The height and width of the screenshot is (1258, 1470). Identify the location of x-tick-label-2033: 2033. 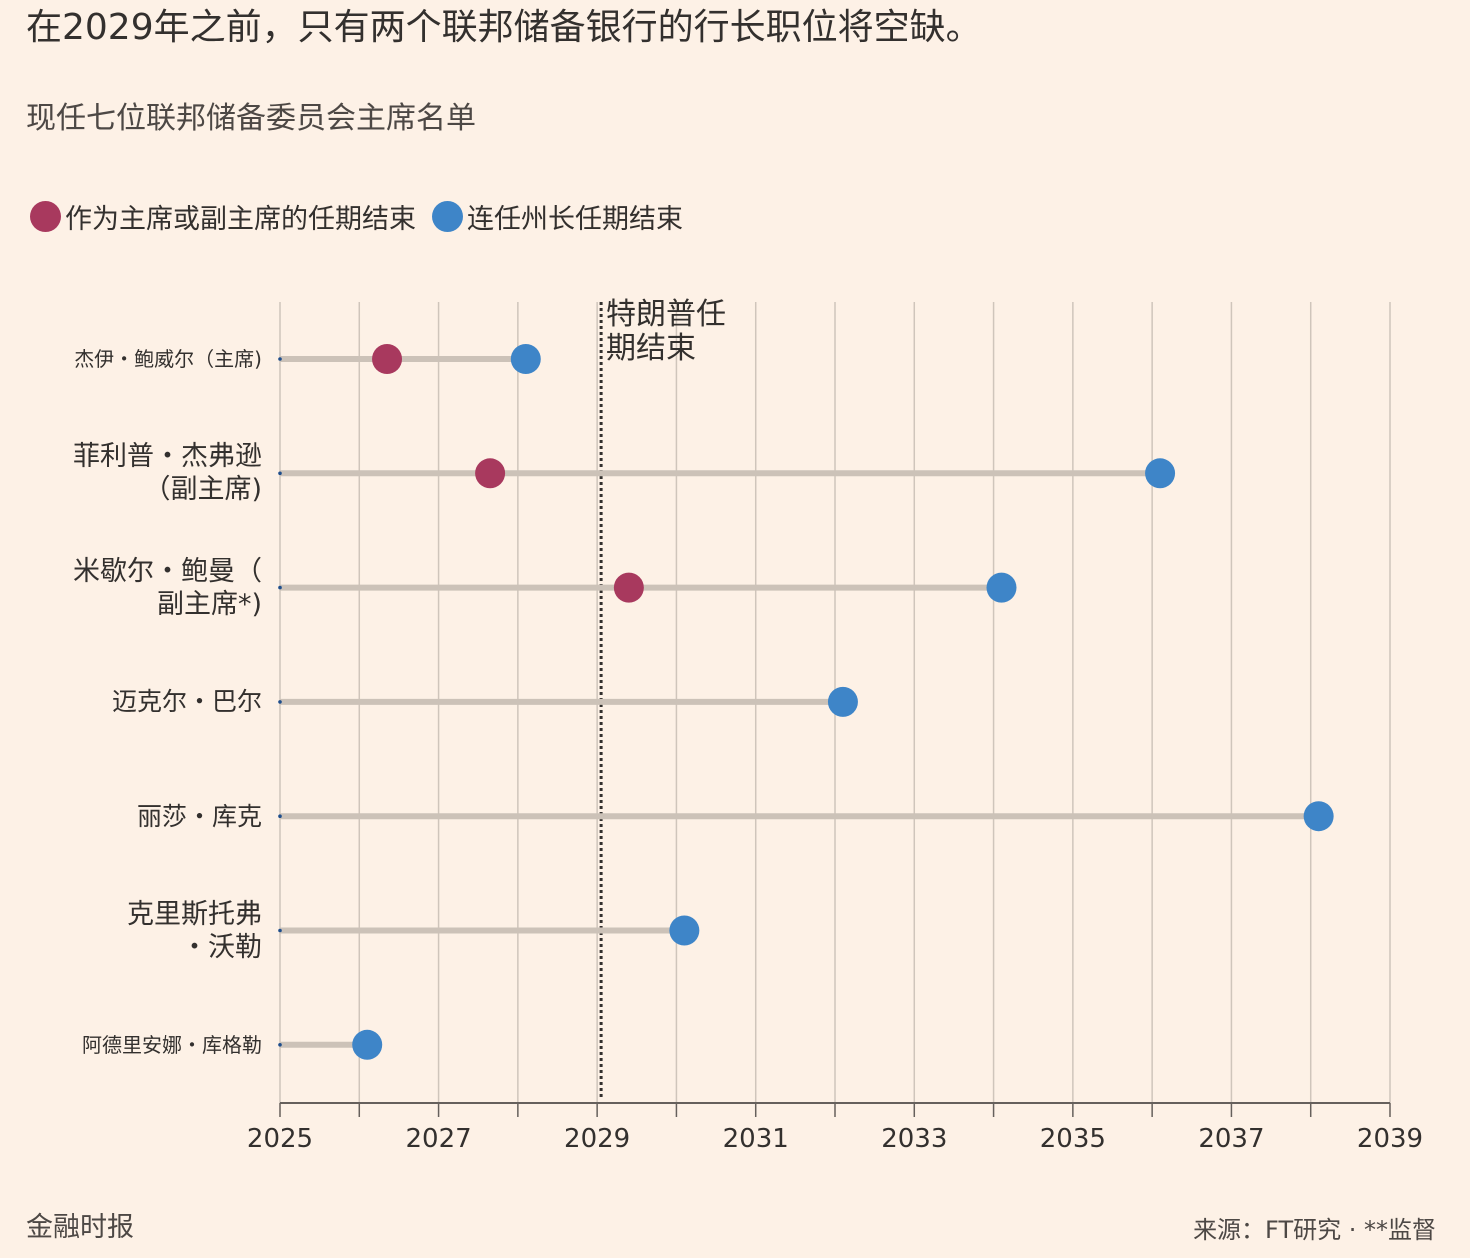
(914, 1139).